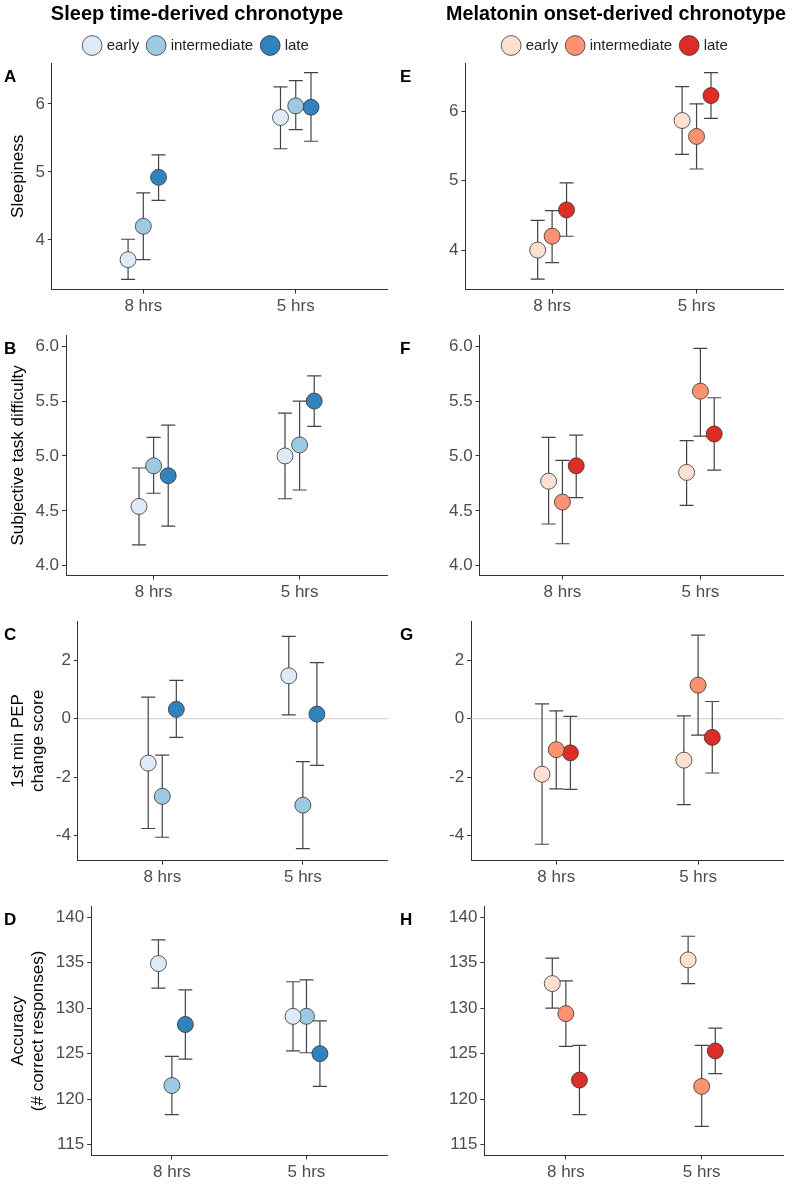 The image size is (792, 1188). I want to click on y-axis-title: Sleepiness, so click(17, 176).